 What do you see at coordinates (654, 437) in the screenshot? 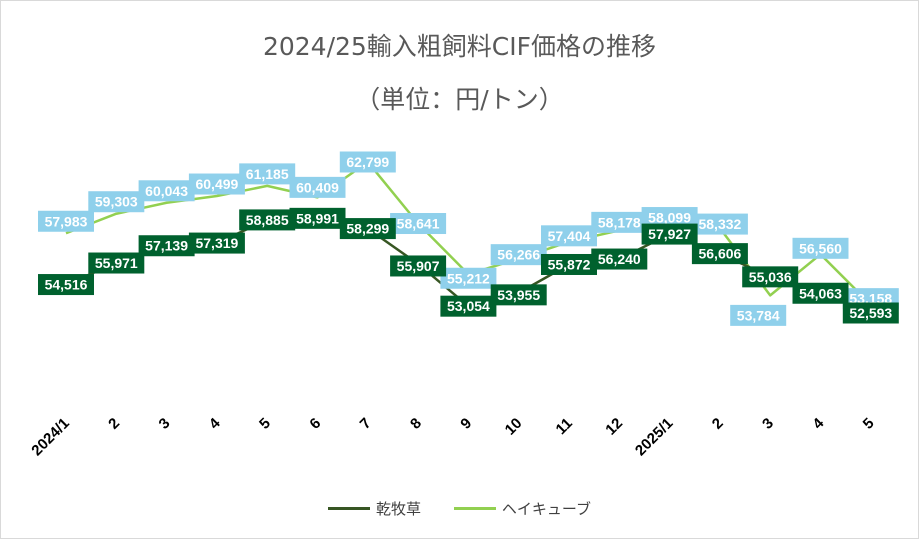
I see `x-tick-label: 2025/1` at bounding box center [654, 437].